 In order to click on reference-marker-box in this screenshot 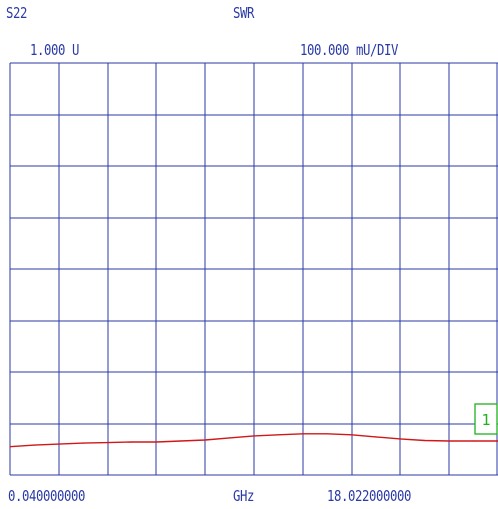, I will do `click(486, 419)`.